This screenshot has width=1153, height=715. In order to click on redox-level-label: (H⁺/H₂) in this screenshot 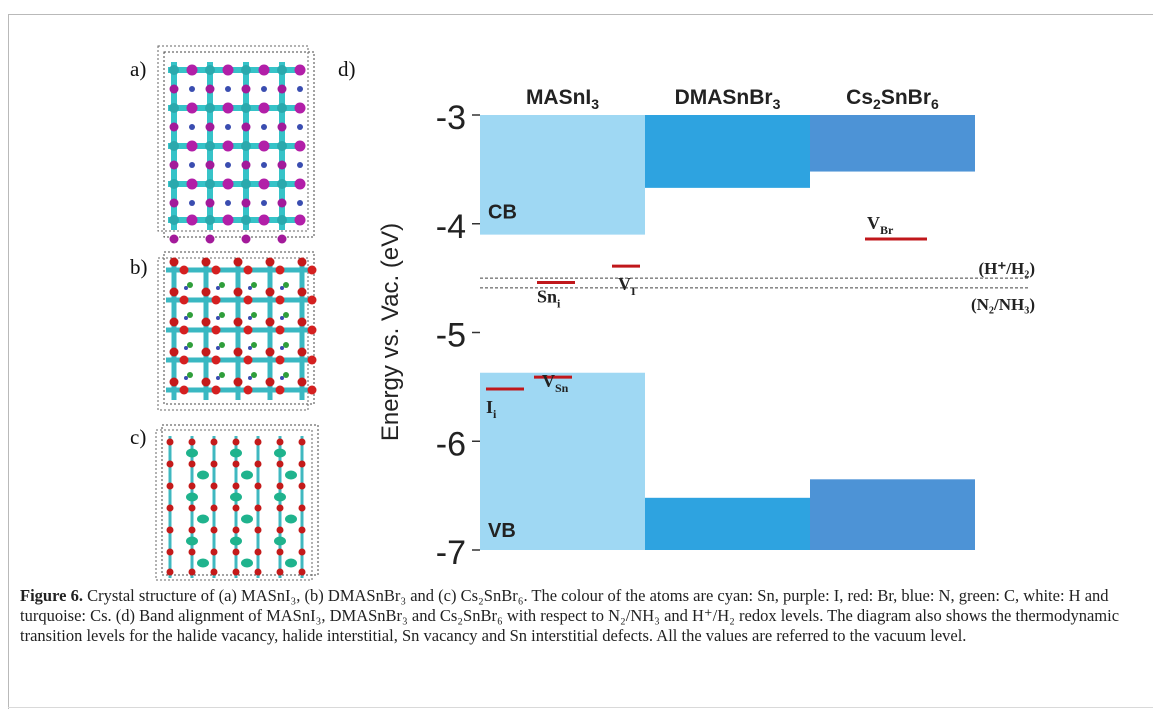, I will do `click(1006, 268)`.